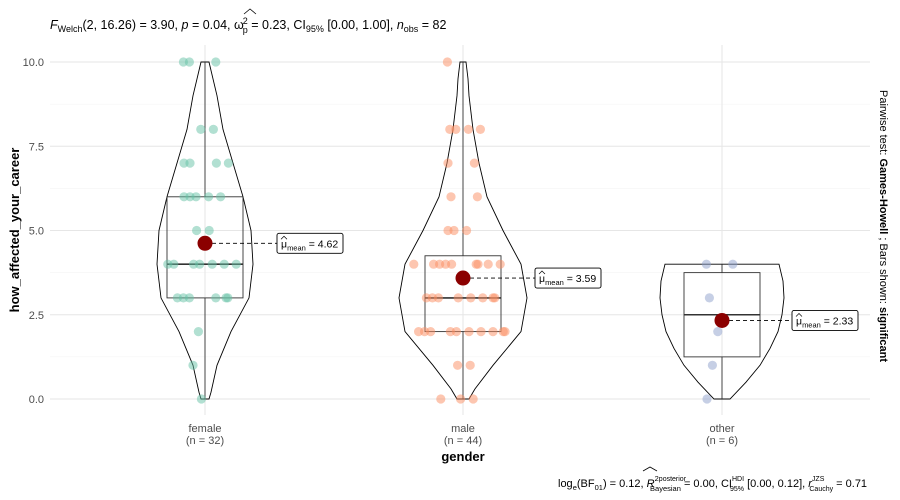 The image size is (900, 500). I want to click on mean-point-other, so click(722, 320).